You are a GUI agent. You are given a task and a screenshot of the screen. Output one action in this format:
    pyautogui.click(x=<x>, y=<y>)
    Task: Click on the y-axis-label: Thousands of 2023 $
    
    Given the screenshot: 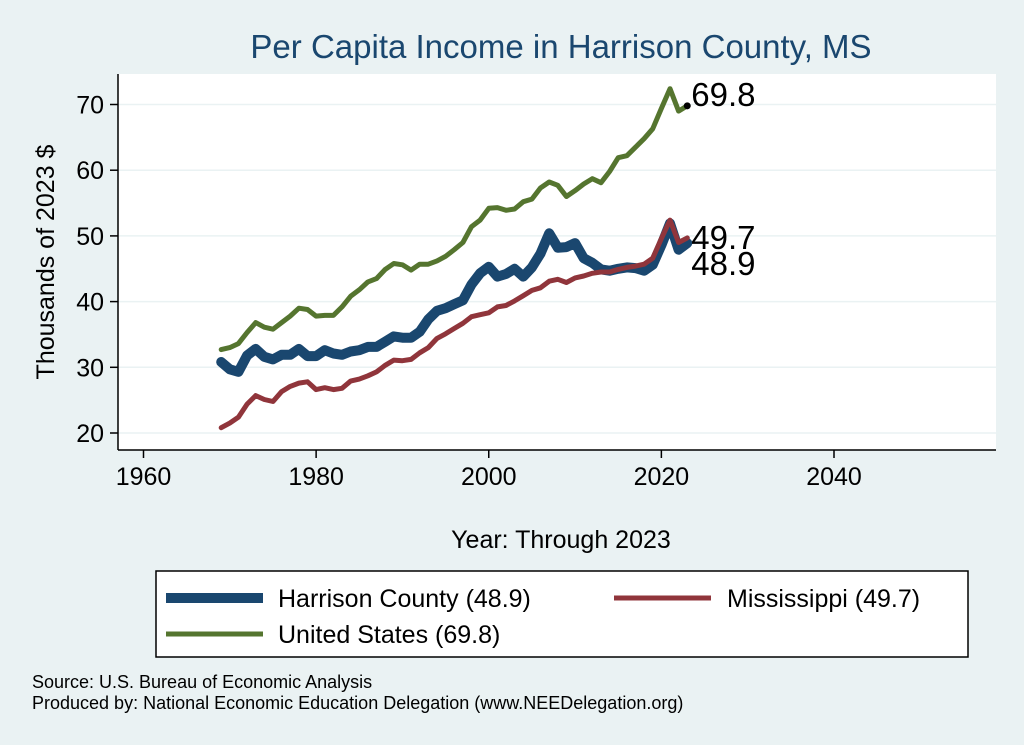 What is the action you would take?
    pyautogui.click(x=46, y=261)
    